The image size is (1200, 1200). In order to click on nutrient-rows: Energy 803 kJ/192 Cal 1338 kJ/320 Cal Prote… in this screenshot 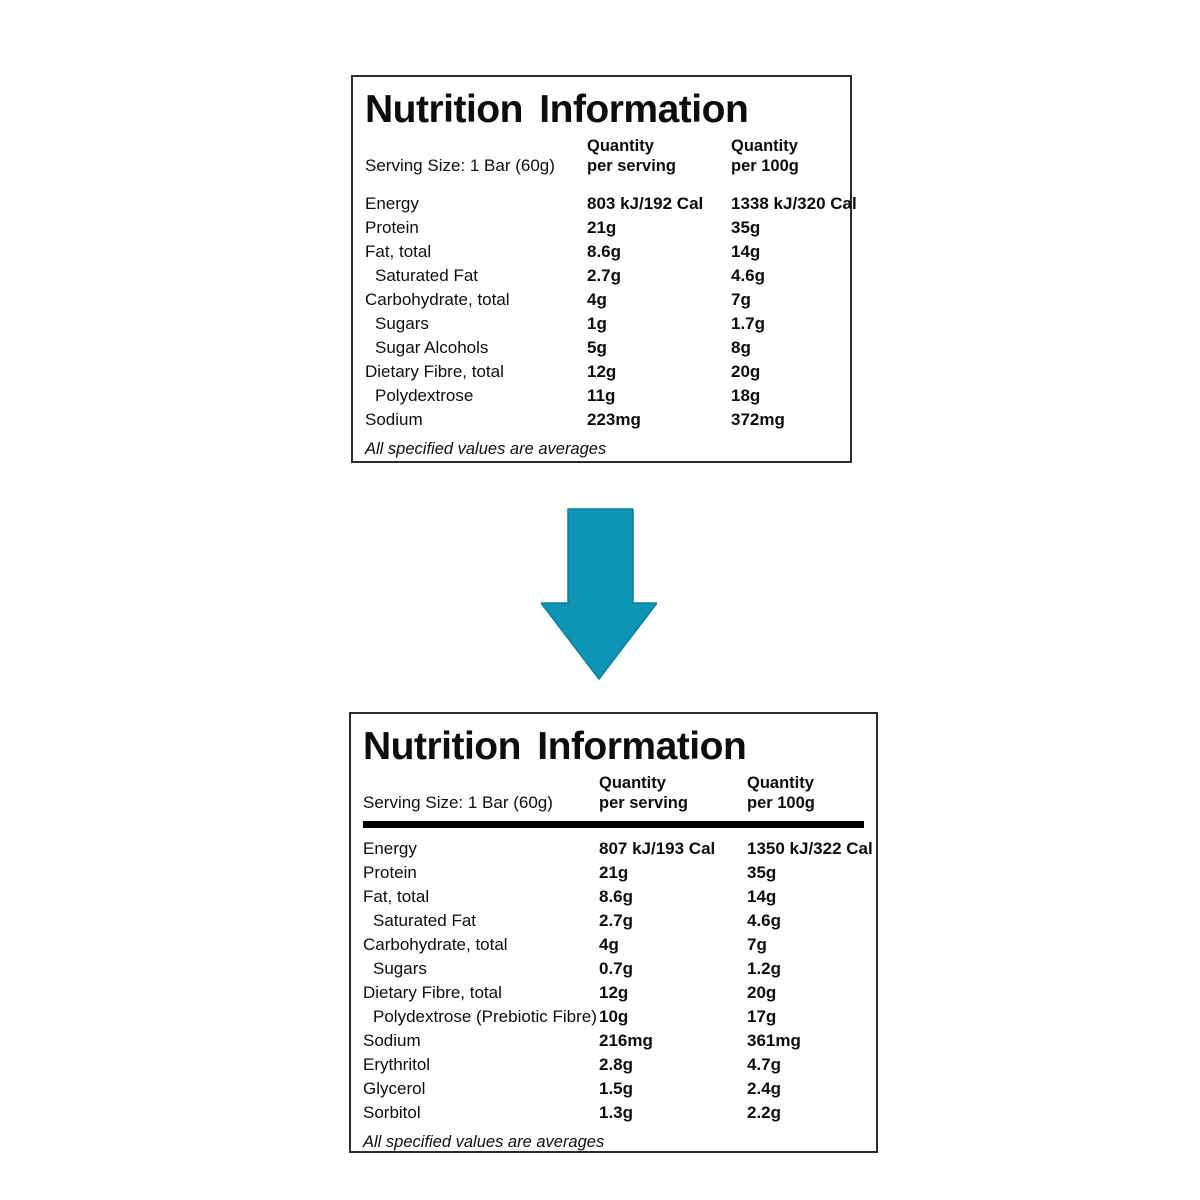, I will do `click(611, 312)`.